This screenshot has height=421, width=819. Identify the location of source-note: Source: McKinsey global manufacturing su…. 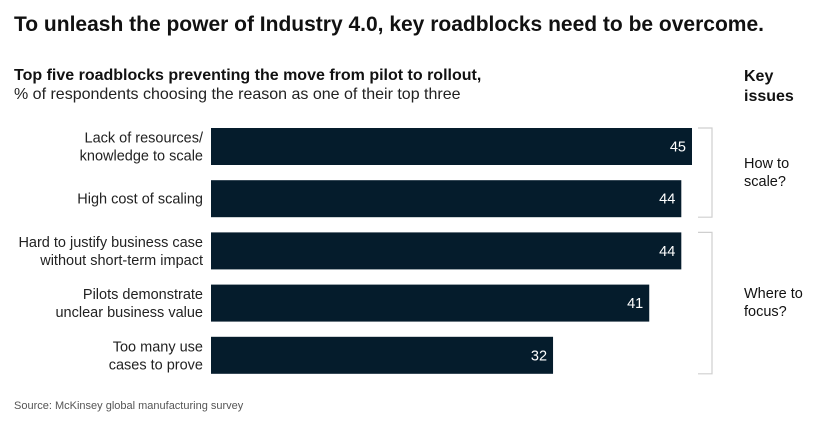
(129, 406).